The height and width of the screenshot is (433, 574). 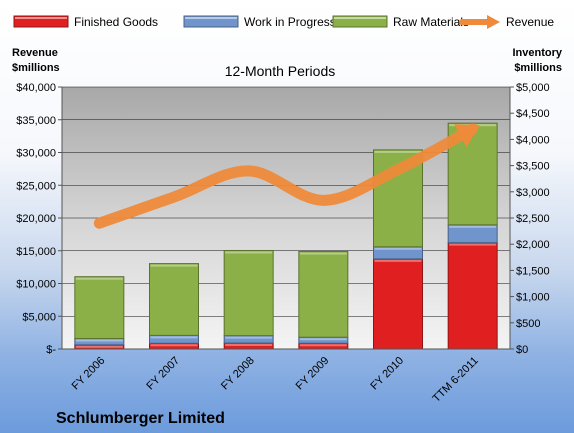 I want to click on legend-swatch-raw-materials, so click(x=360, y=21).